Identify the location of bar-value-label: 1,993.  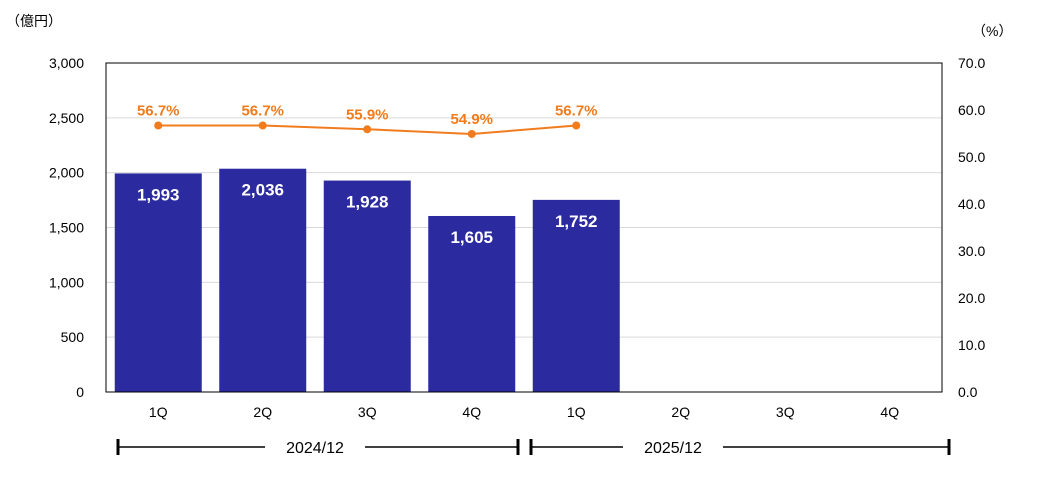
(158, 194).